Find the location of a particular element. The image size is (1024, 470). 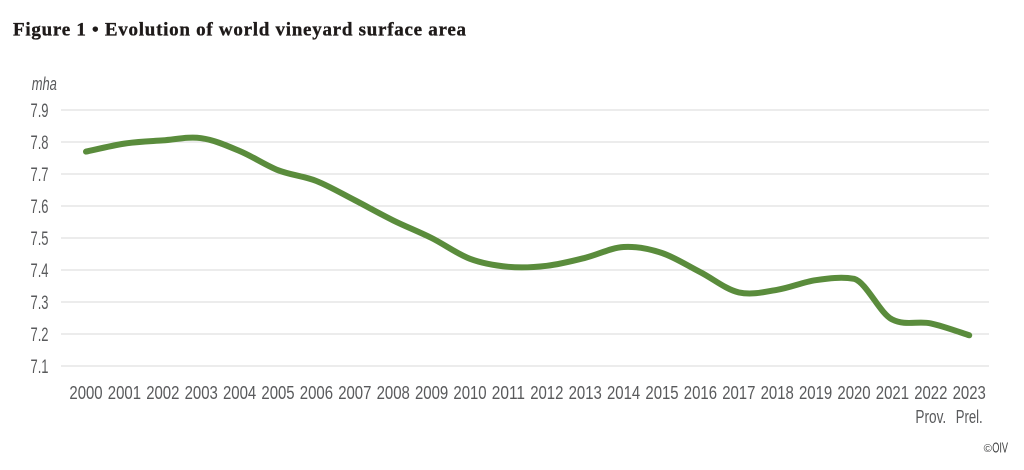

svg-text: 2005 is located at coordinates (277, 392).